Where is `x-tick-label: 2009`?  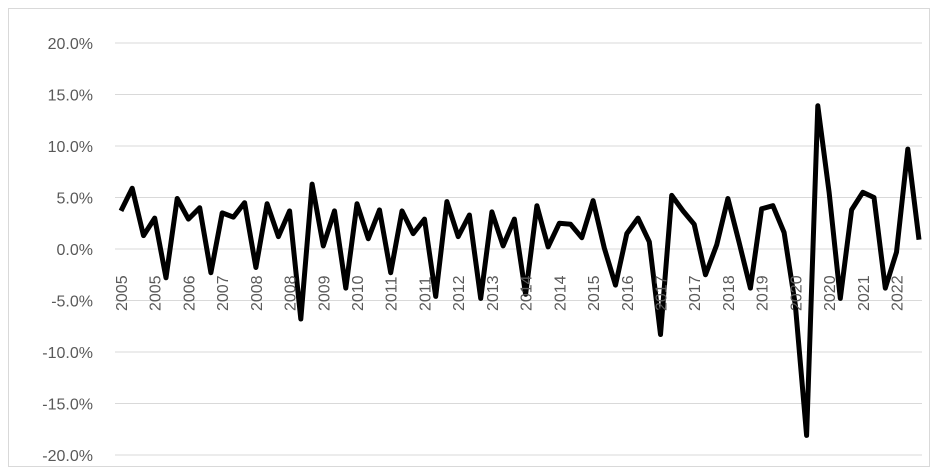
x-tick-label: 2009 is located at coordinates (324, 293).